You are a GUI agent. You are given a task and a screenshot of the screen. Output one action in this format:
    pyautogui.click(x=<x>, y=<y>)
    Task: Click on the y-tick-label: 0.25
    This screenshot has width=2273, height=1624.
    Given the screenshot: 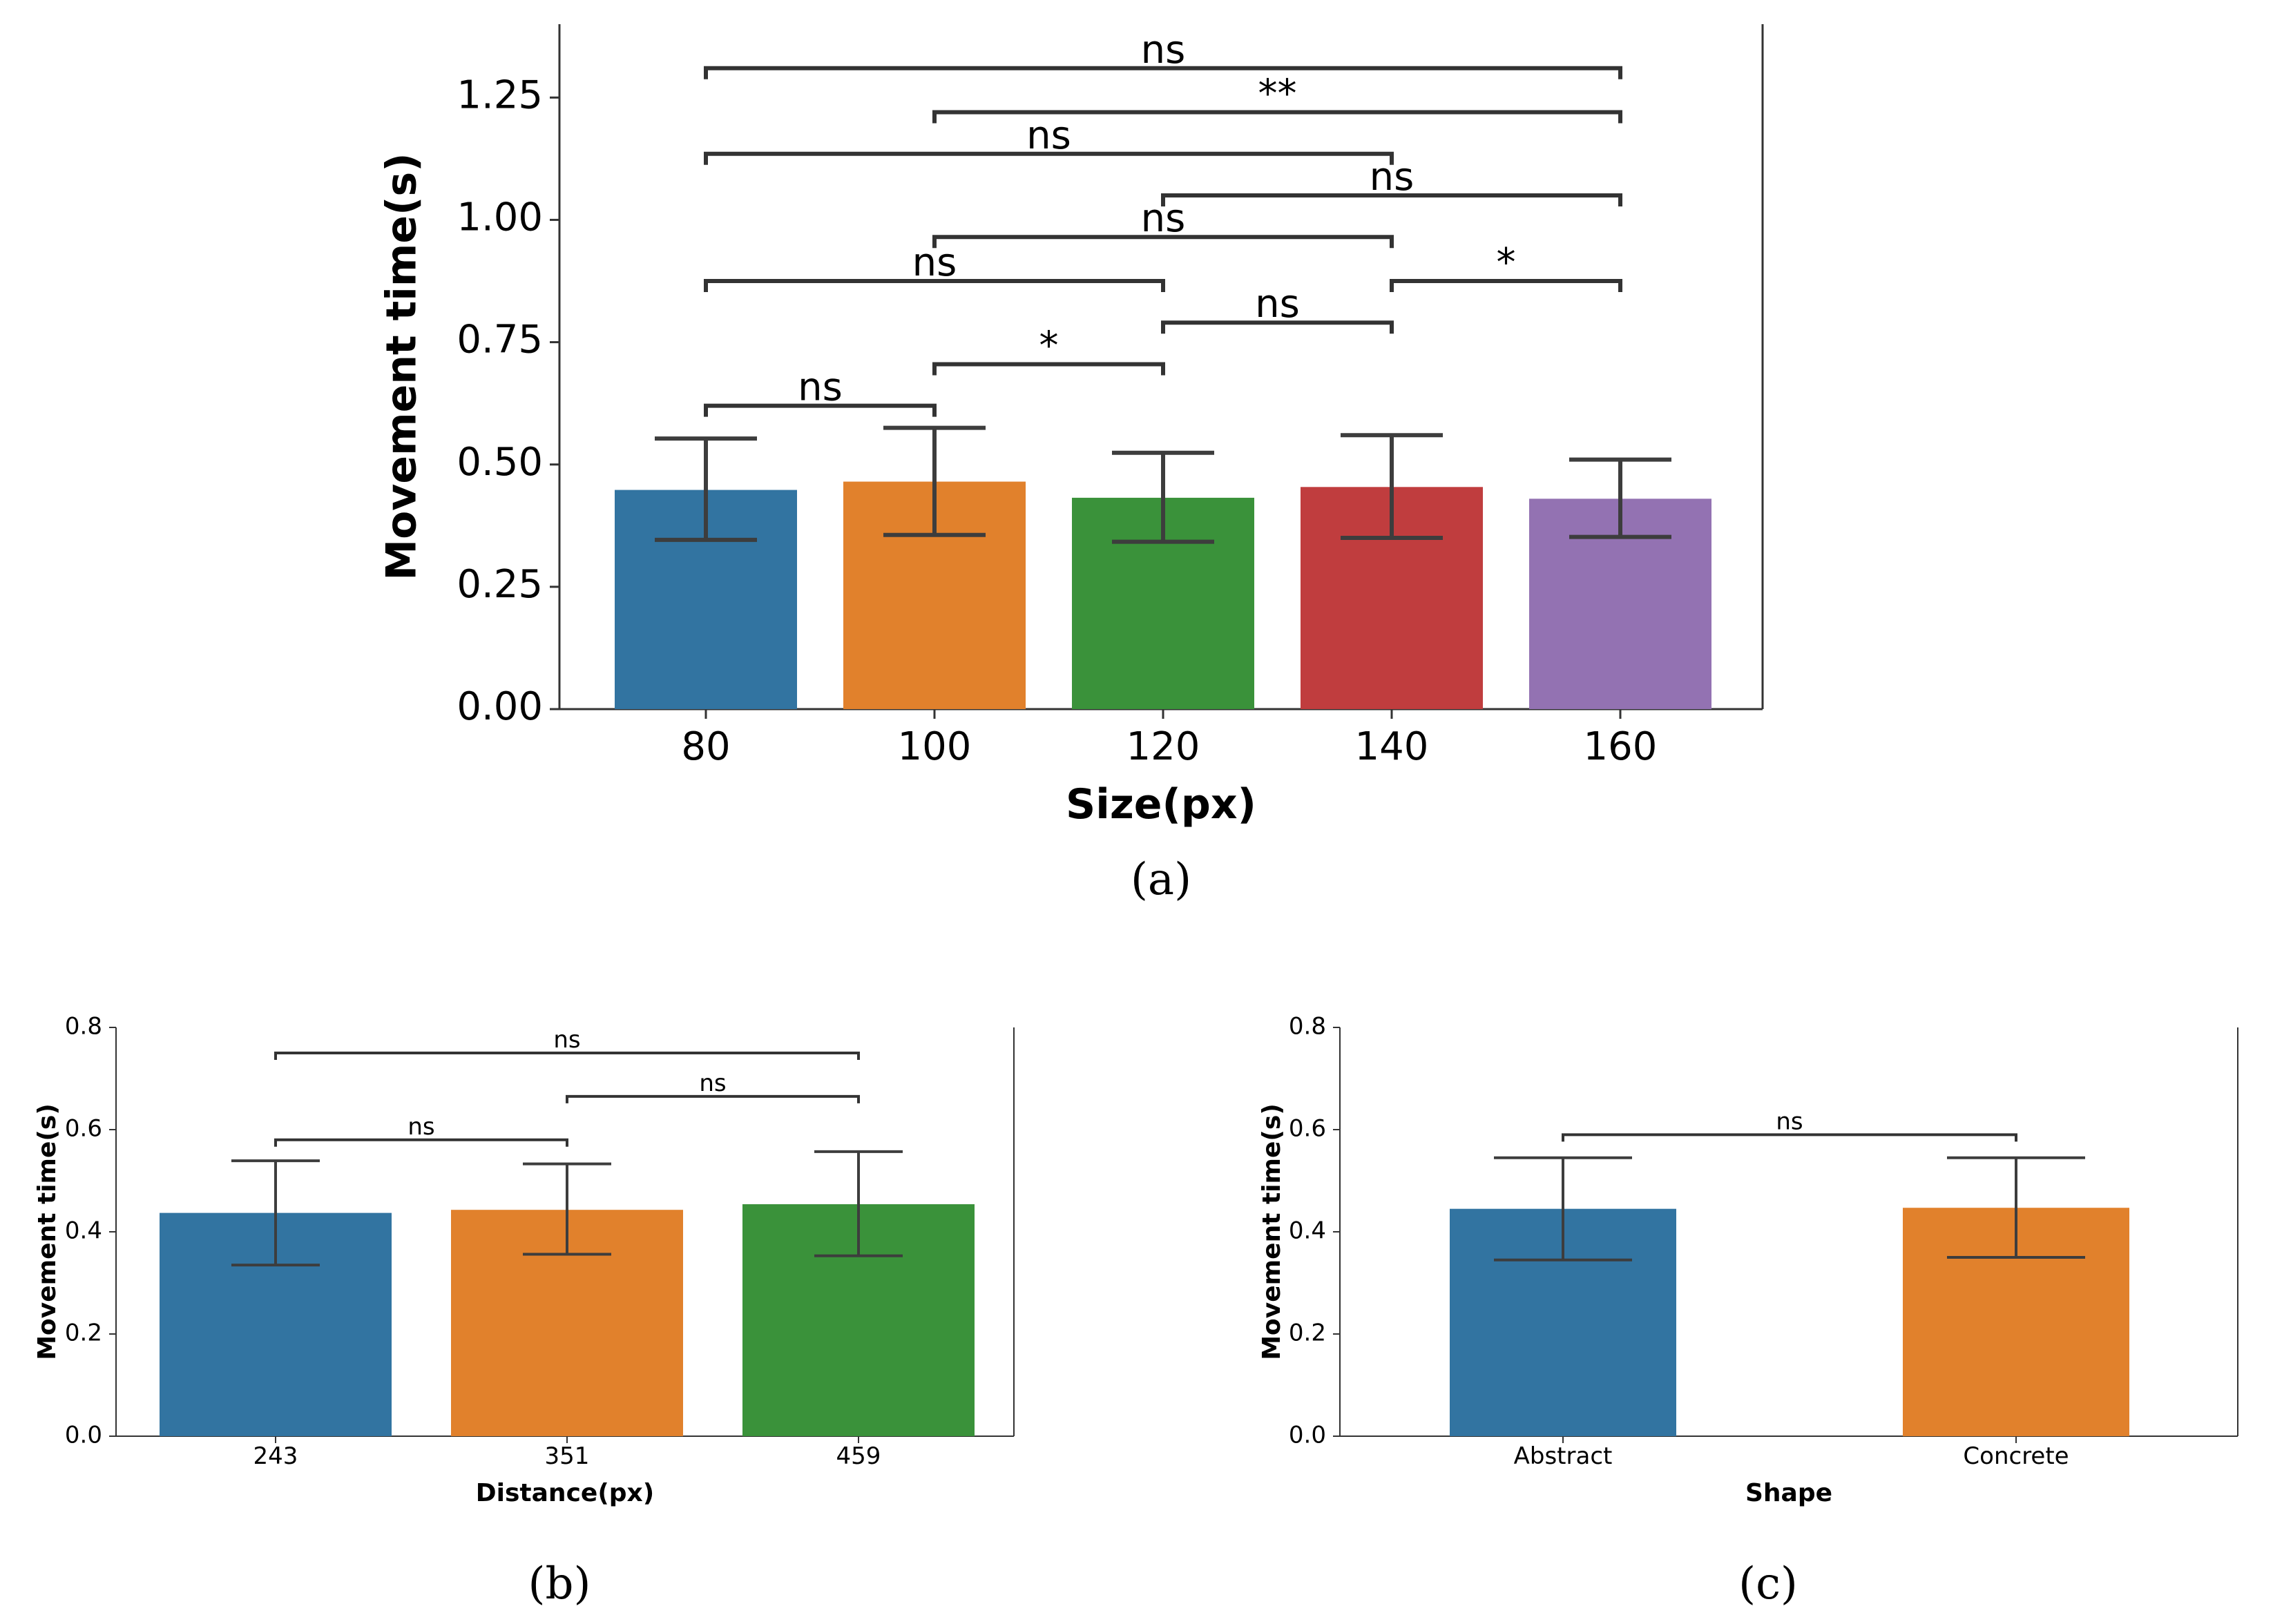 What is the action you would take?
    pyautogui.click(x=500, y=584)
    